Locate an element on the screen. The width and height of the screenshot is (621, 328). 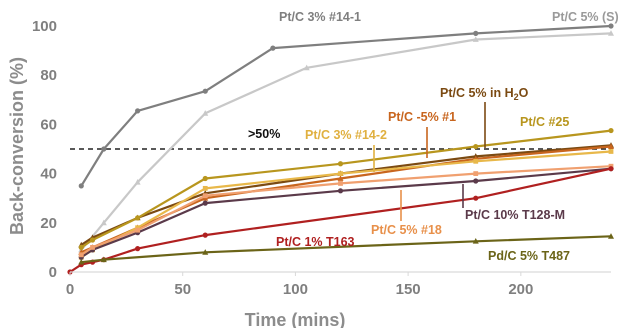
x-axis-title: Time (mins) is located at coordinates (295, 319).